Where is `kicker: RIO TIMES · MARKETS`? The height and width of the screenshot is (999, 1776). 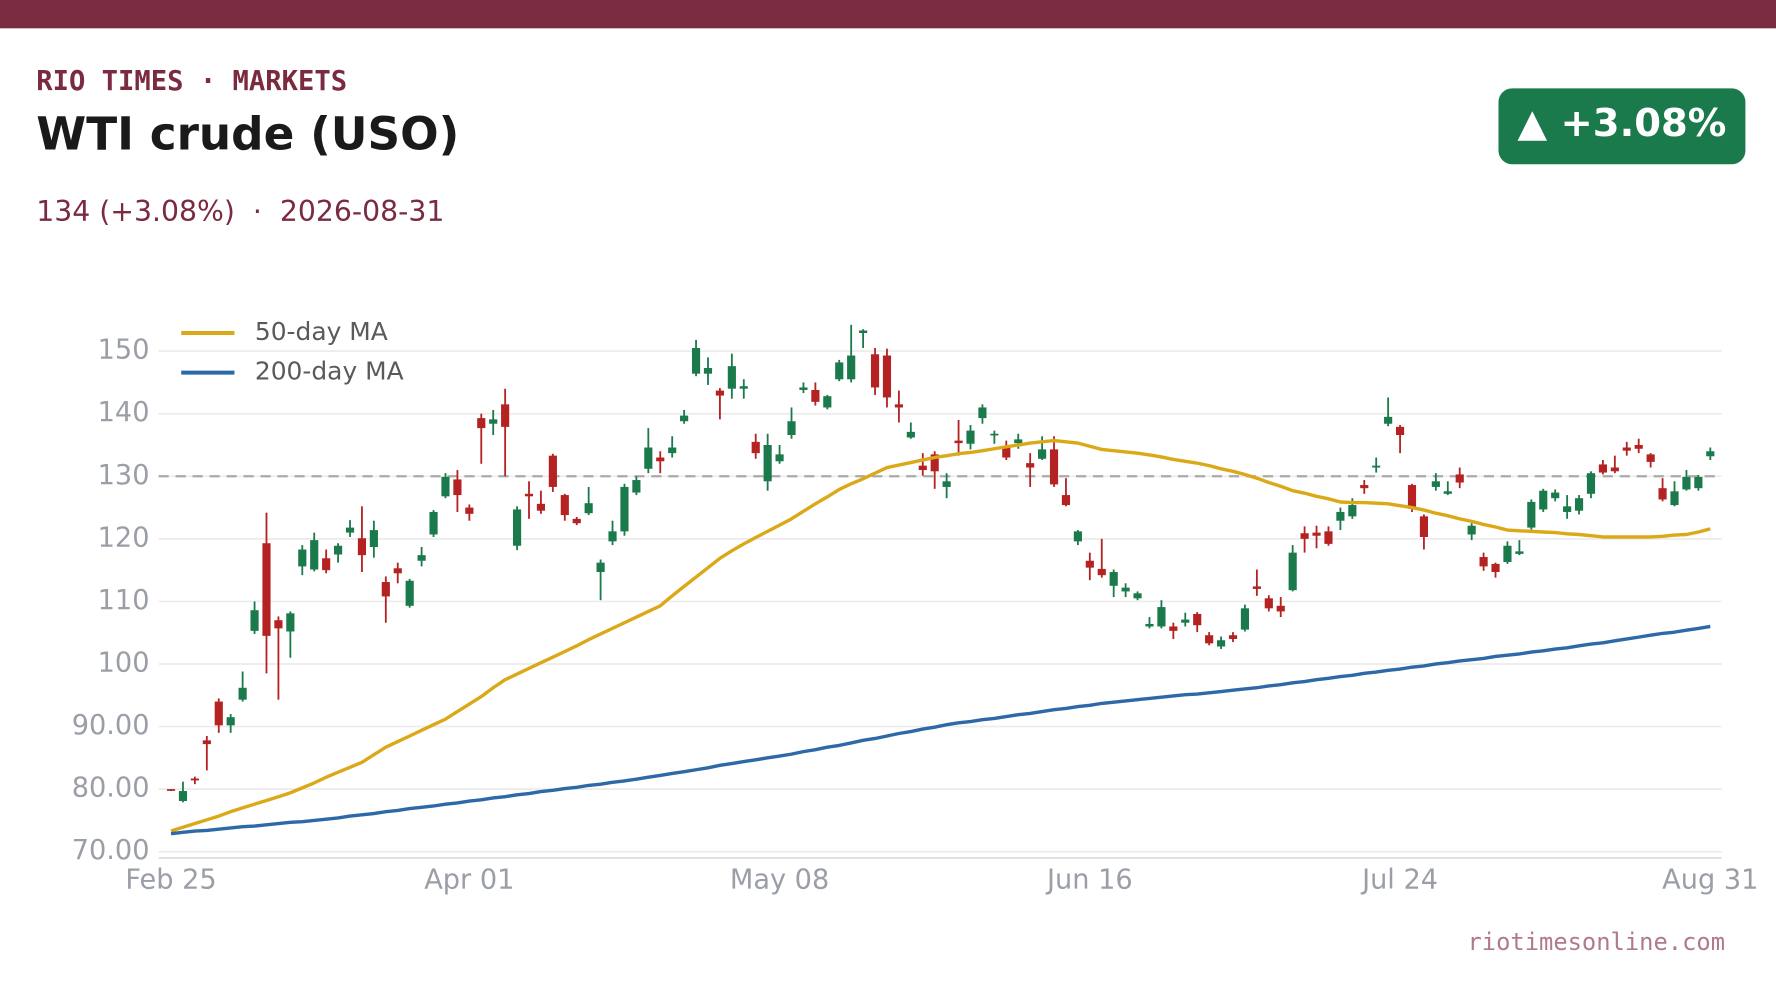
kicker: RIO TIMES · MARKETS is located at coordinates (191, 81).